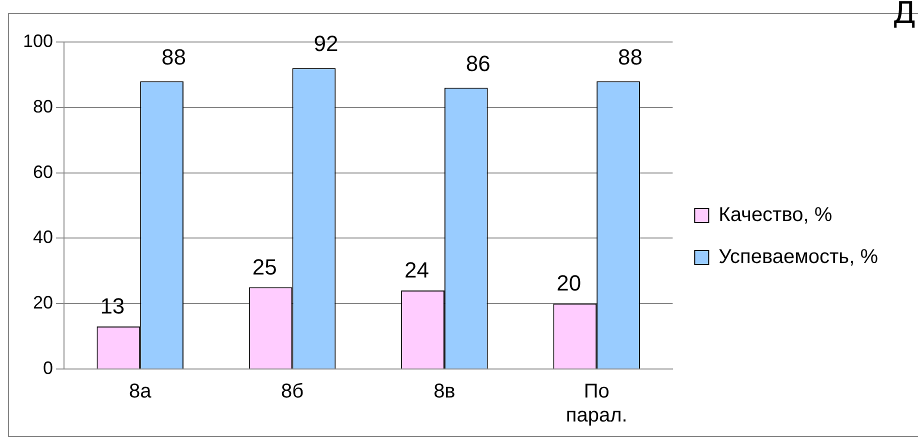  What do you see at coordinates (140, 391) in the screenshot?
I see `x-tick-label: 8а` at bounding box center [140, 391].